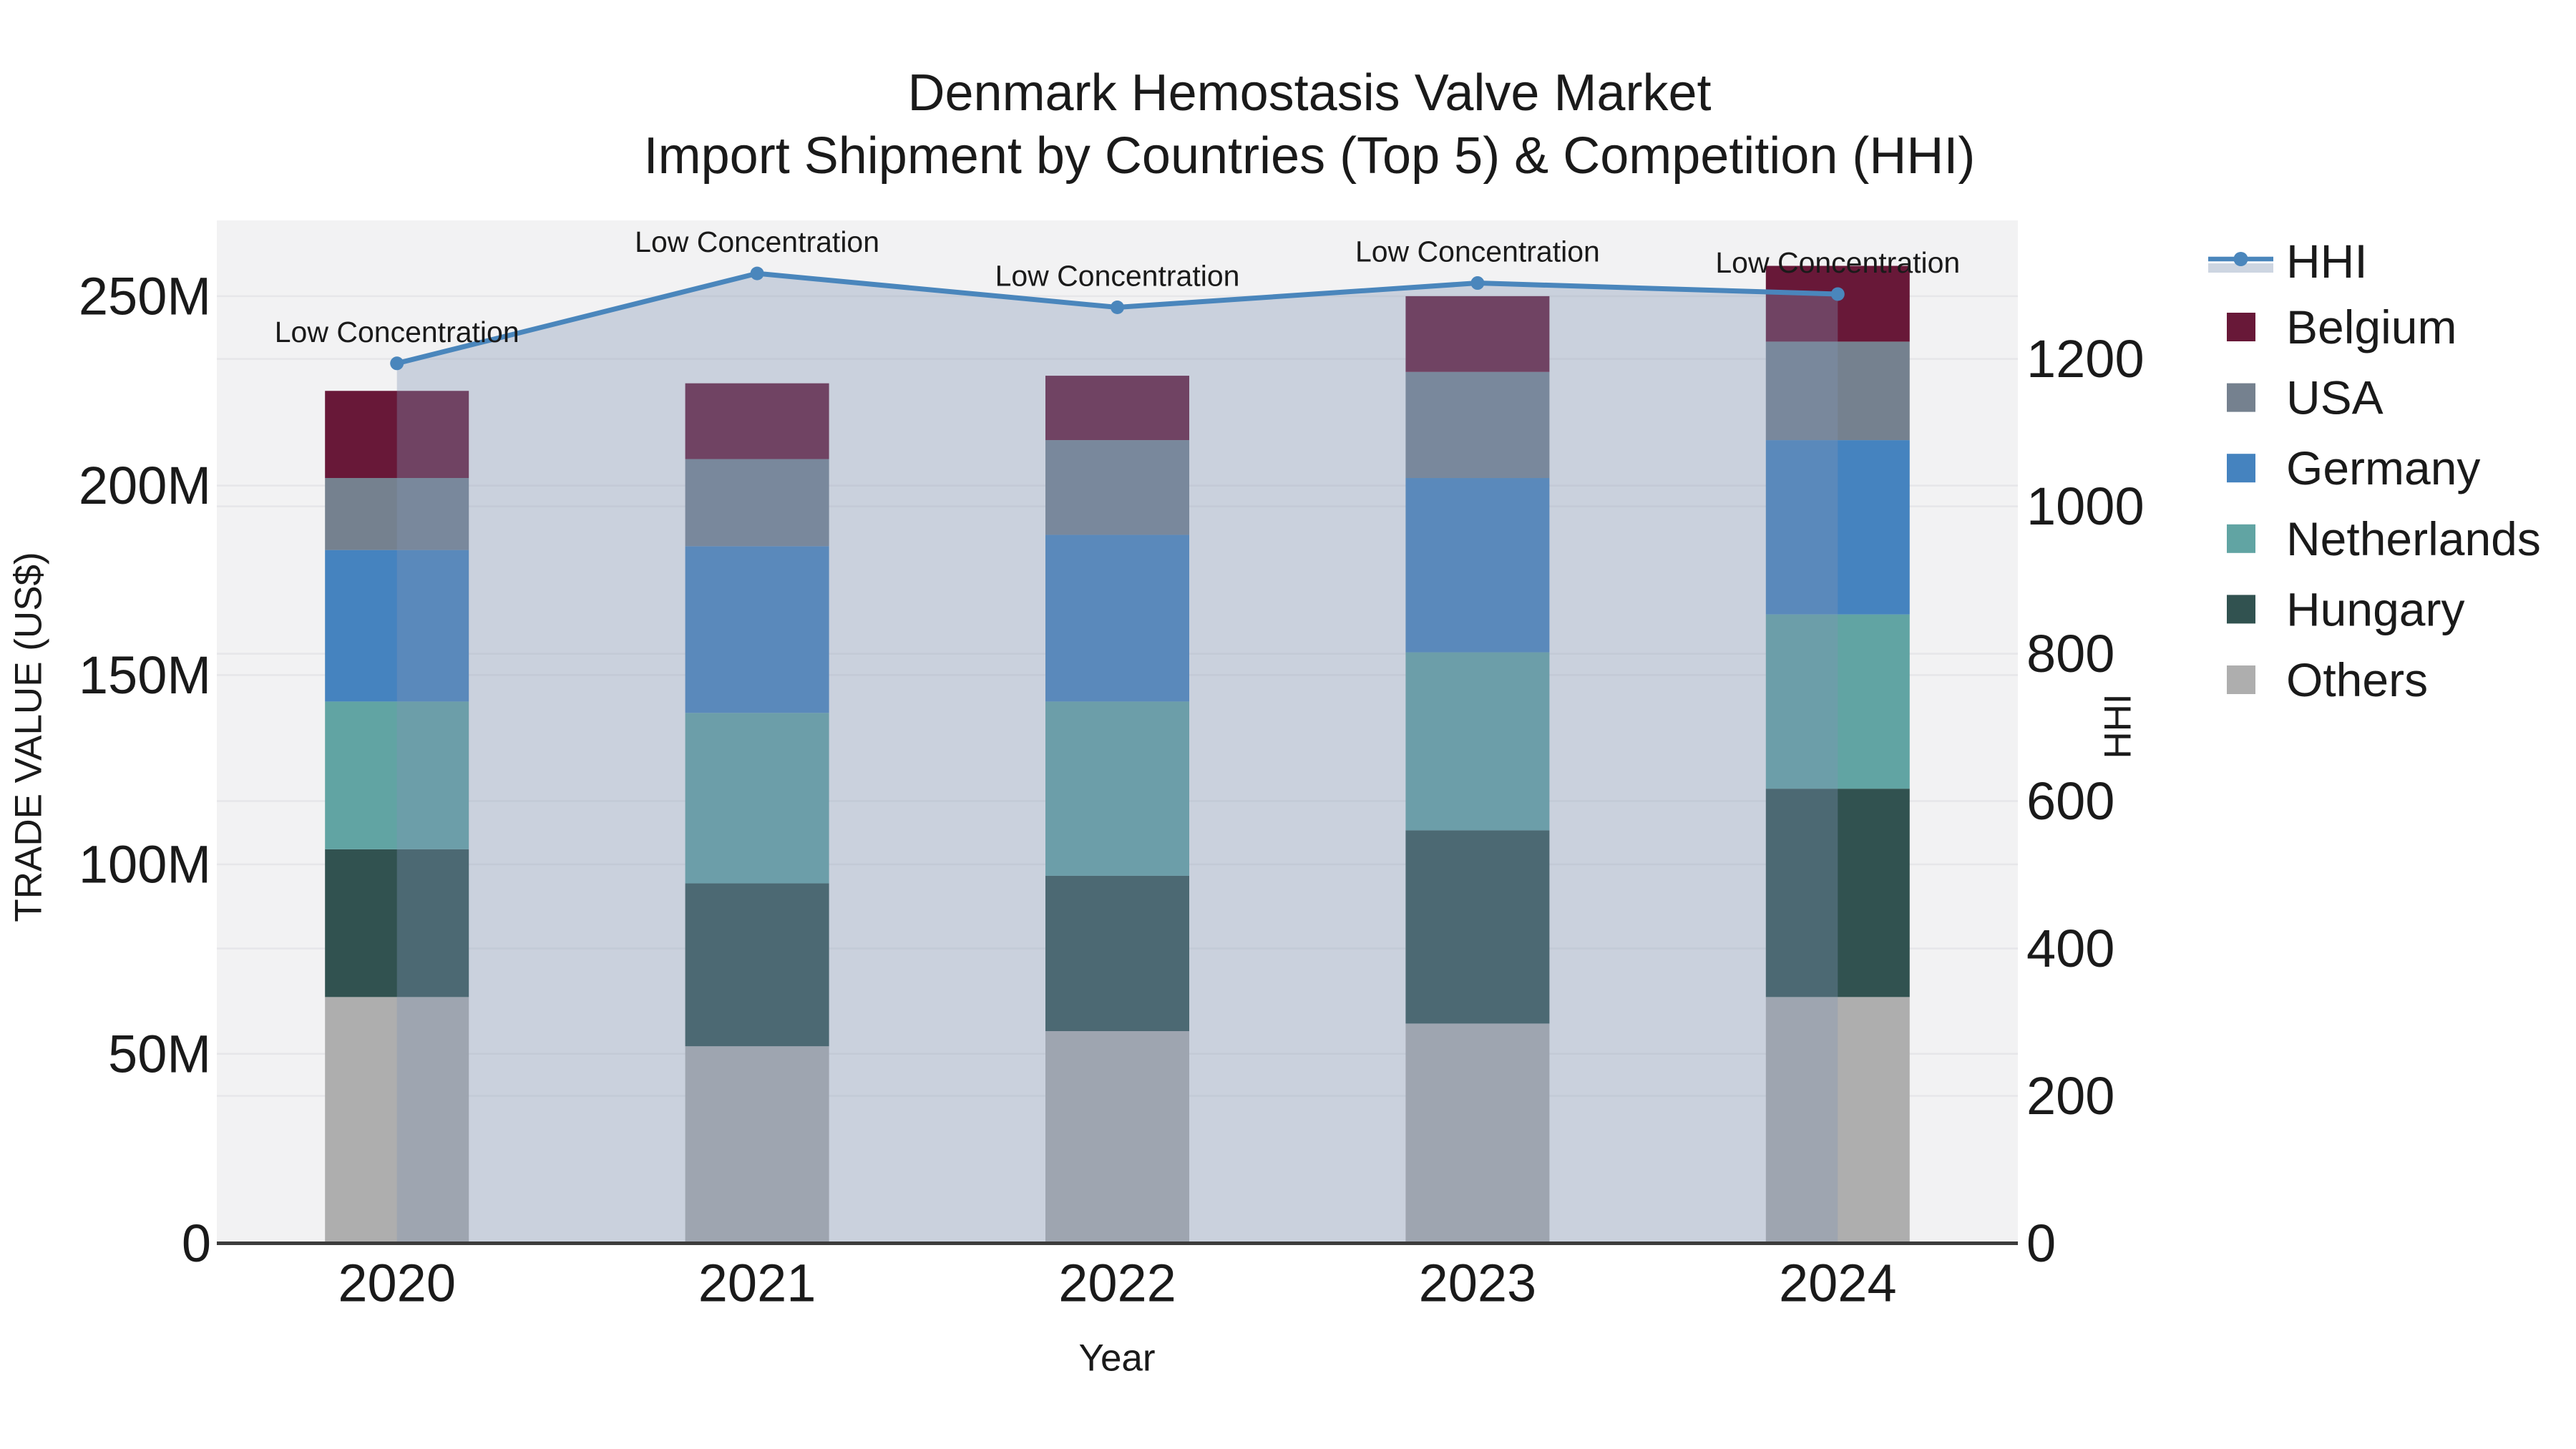 The height and width of the screenshot is (1449, 2576). What do you see at coordinates (757, 965) in the screenshot?
I see `bar-segment-hungary-2021` at bounding box center [757, 965].